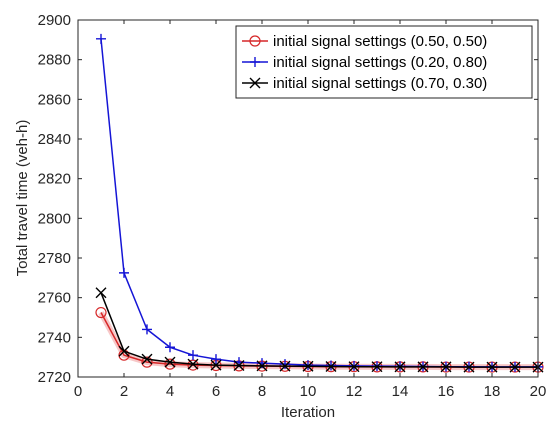  Describe the element at coordinates (380, 62) in the screenshot. I see `legend-label: initial signal settings (0.20, 0.80)` at that location.